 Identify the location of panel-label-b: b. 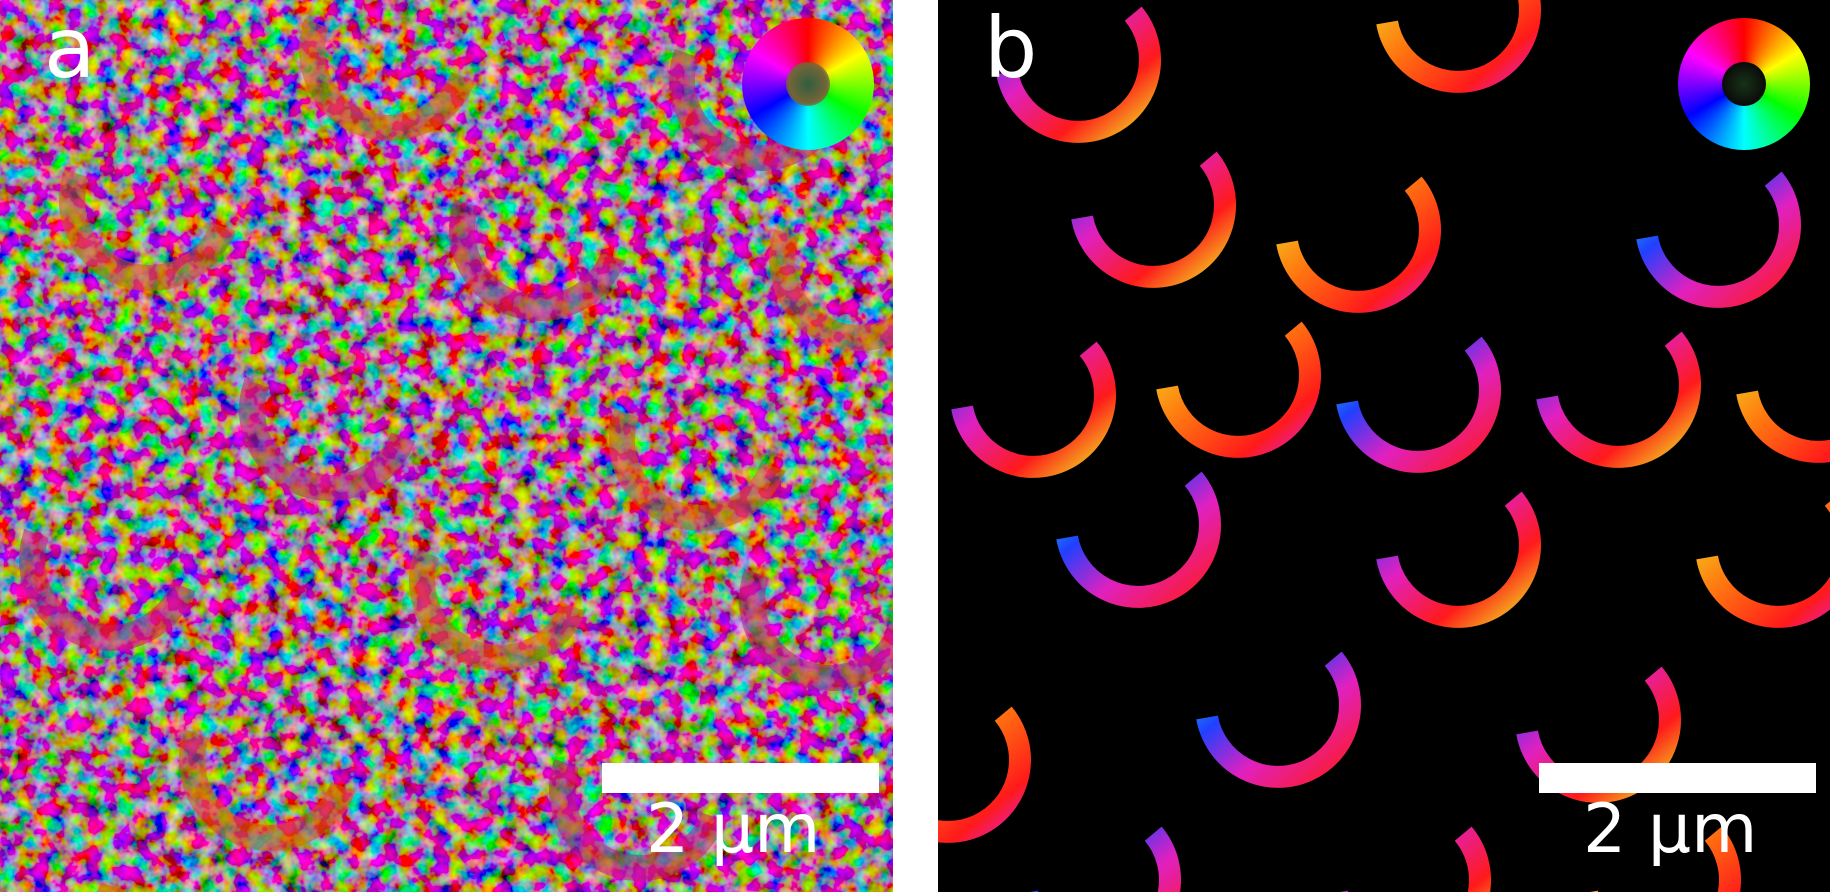
(1011, 48).